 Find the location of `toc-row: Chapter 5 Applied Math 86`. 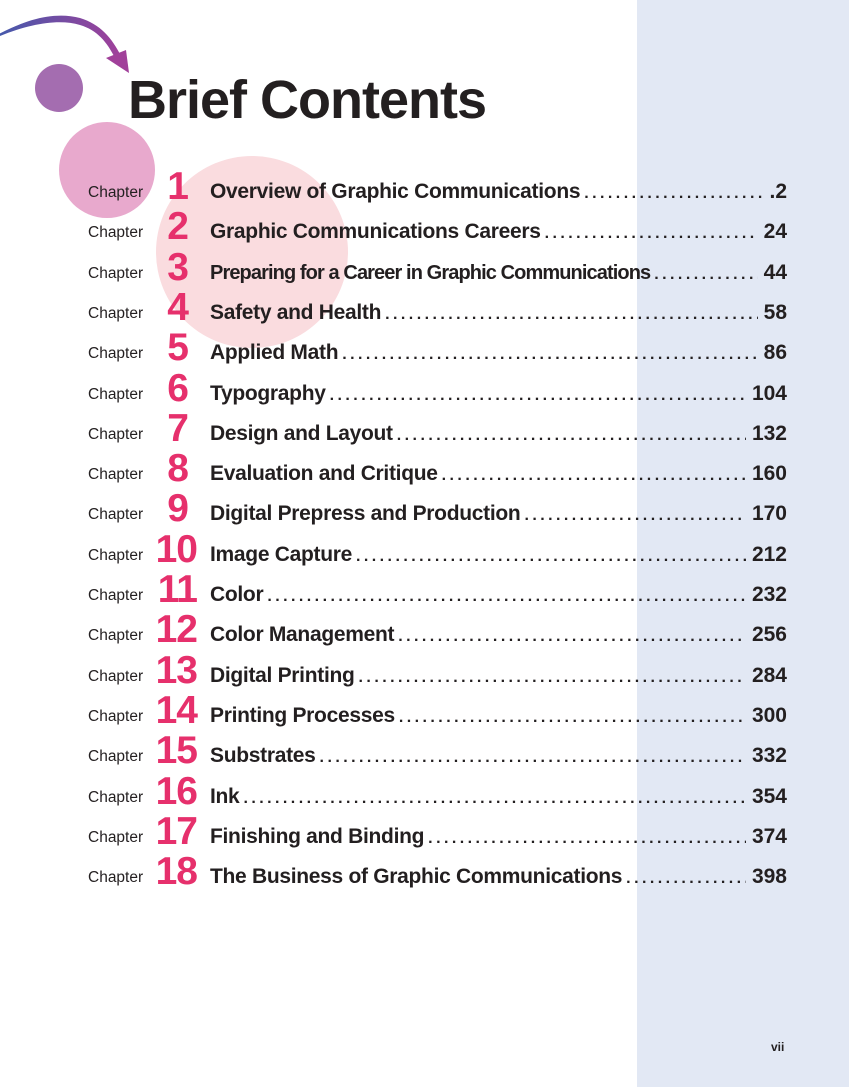

toc-row: Chapter 5 Applied Math 86 is located at coordinates (424, 348).